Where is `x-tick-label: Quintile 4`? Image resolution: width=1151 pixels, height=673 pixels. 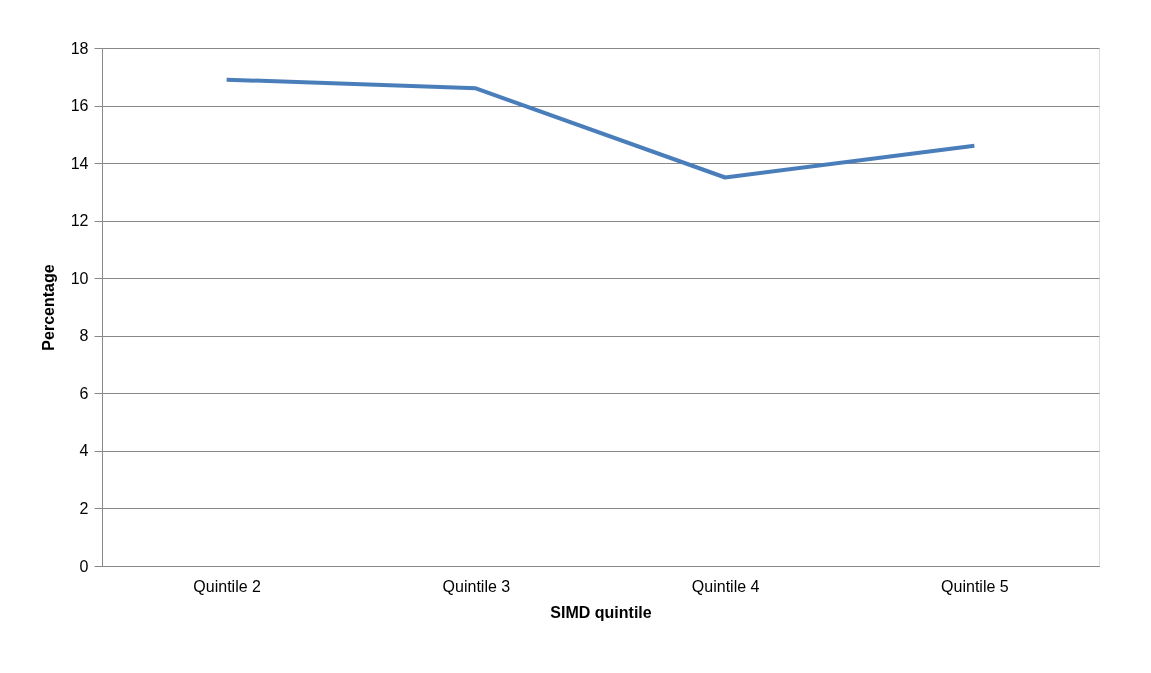
x-tick-label: Quintile 4 is located at coordinates (725, 586).